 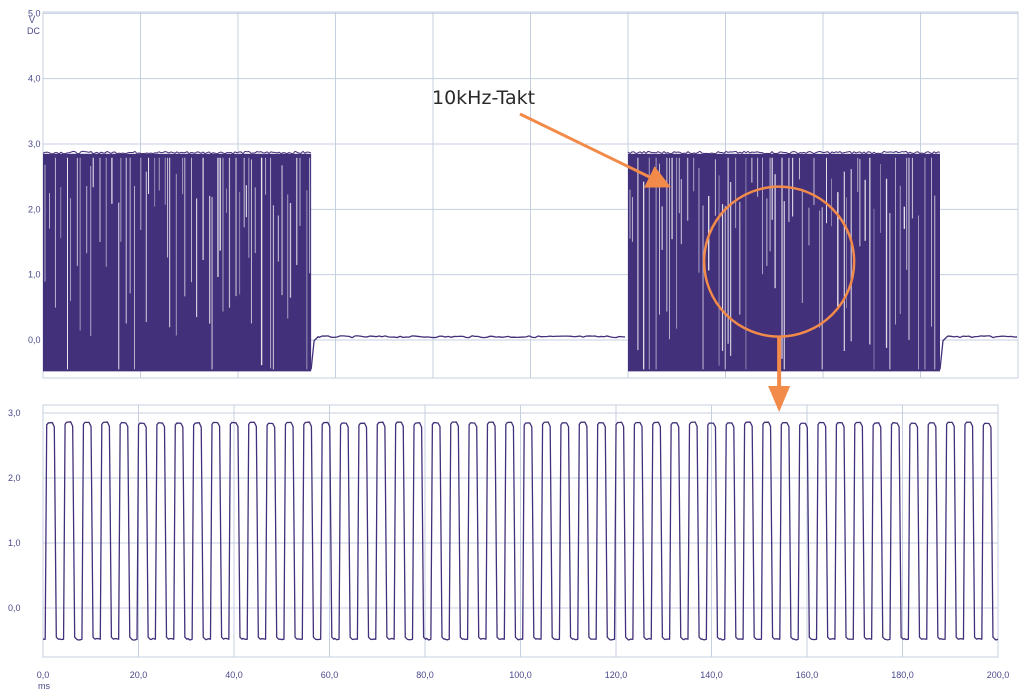 I want to click on annotation-10khz-label: 10kHz-Takt, so click(x=483, y=98).